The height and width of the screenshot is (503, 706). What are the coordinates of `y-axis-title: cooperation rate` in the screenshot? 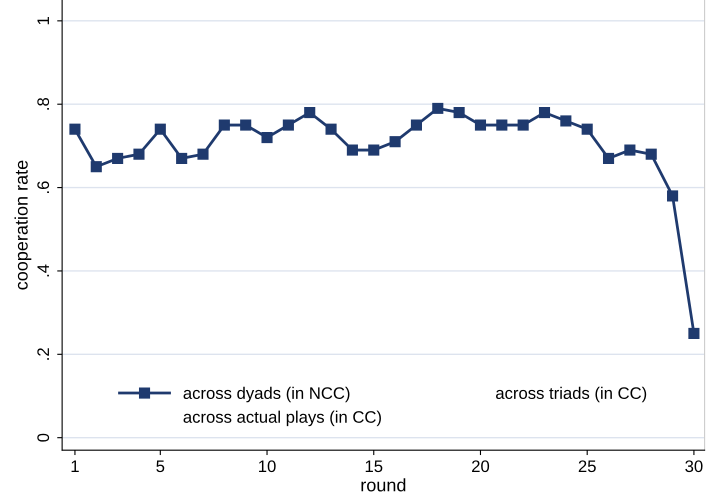 It's located at (23, 225).